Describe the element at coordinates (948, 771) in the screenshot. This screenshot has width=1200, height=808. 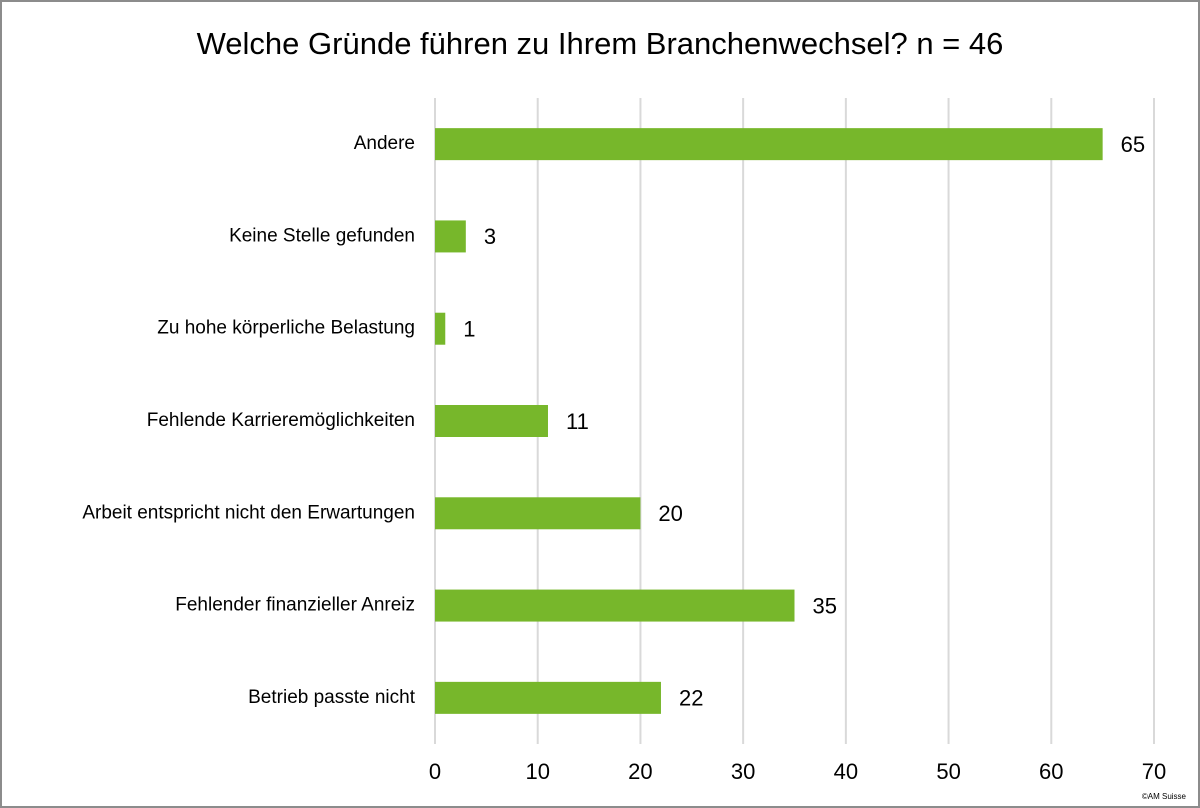
I see `x-tick-label: 50` at that location.